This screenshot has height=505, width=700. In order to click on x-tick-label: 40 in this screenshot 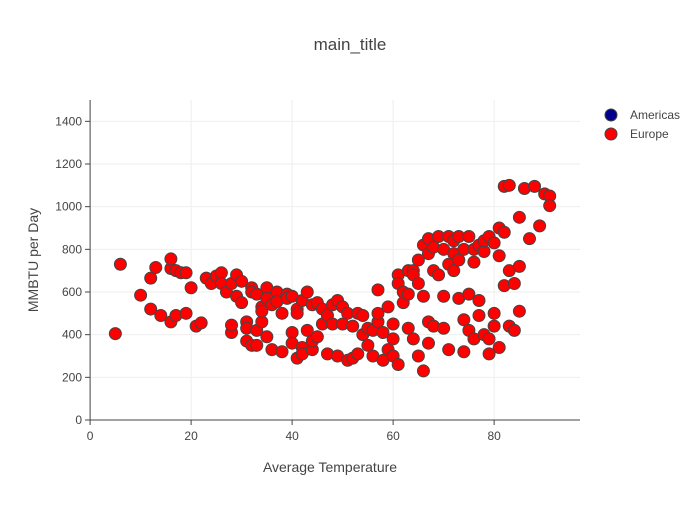, I will do `click(292, 436)`.